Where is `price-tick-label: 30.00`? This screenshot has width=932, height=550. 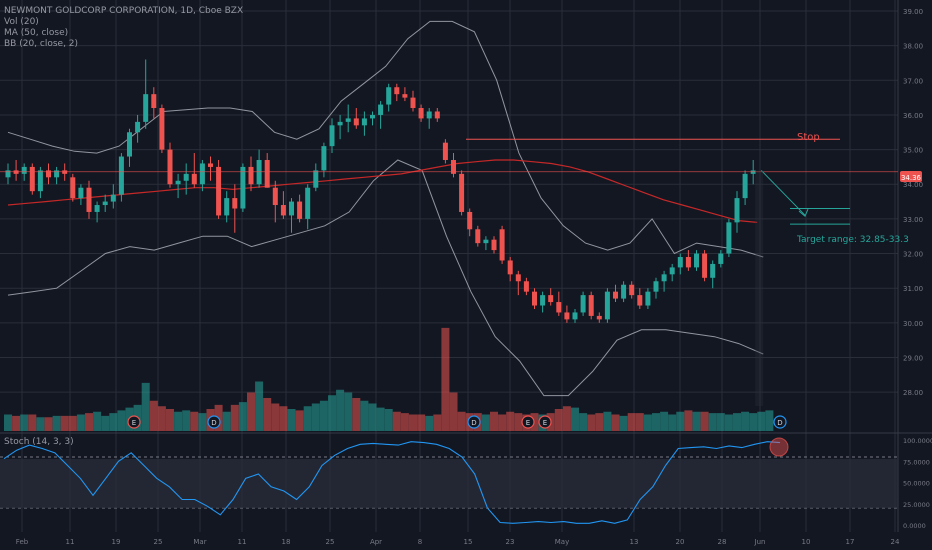
price-tick-label: 30.00 is located at coordinates (913, 324).